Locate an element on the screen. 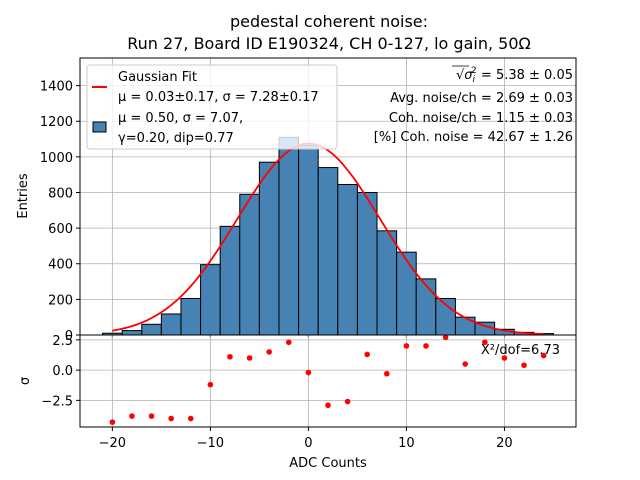 The width and height of the screenshot is (640, 480). x-tick-label: 0 is located at coordinates (308, 443).